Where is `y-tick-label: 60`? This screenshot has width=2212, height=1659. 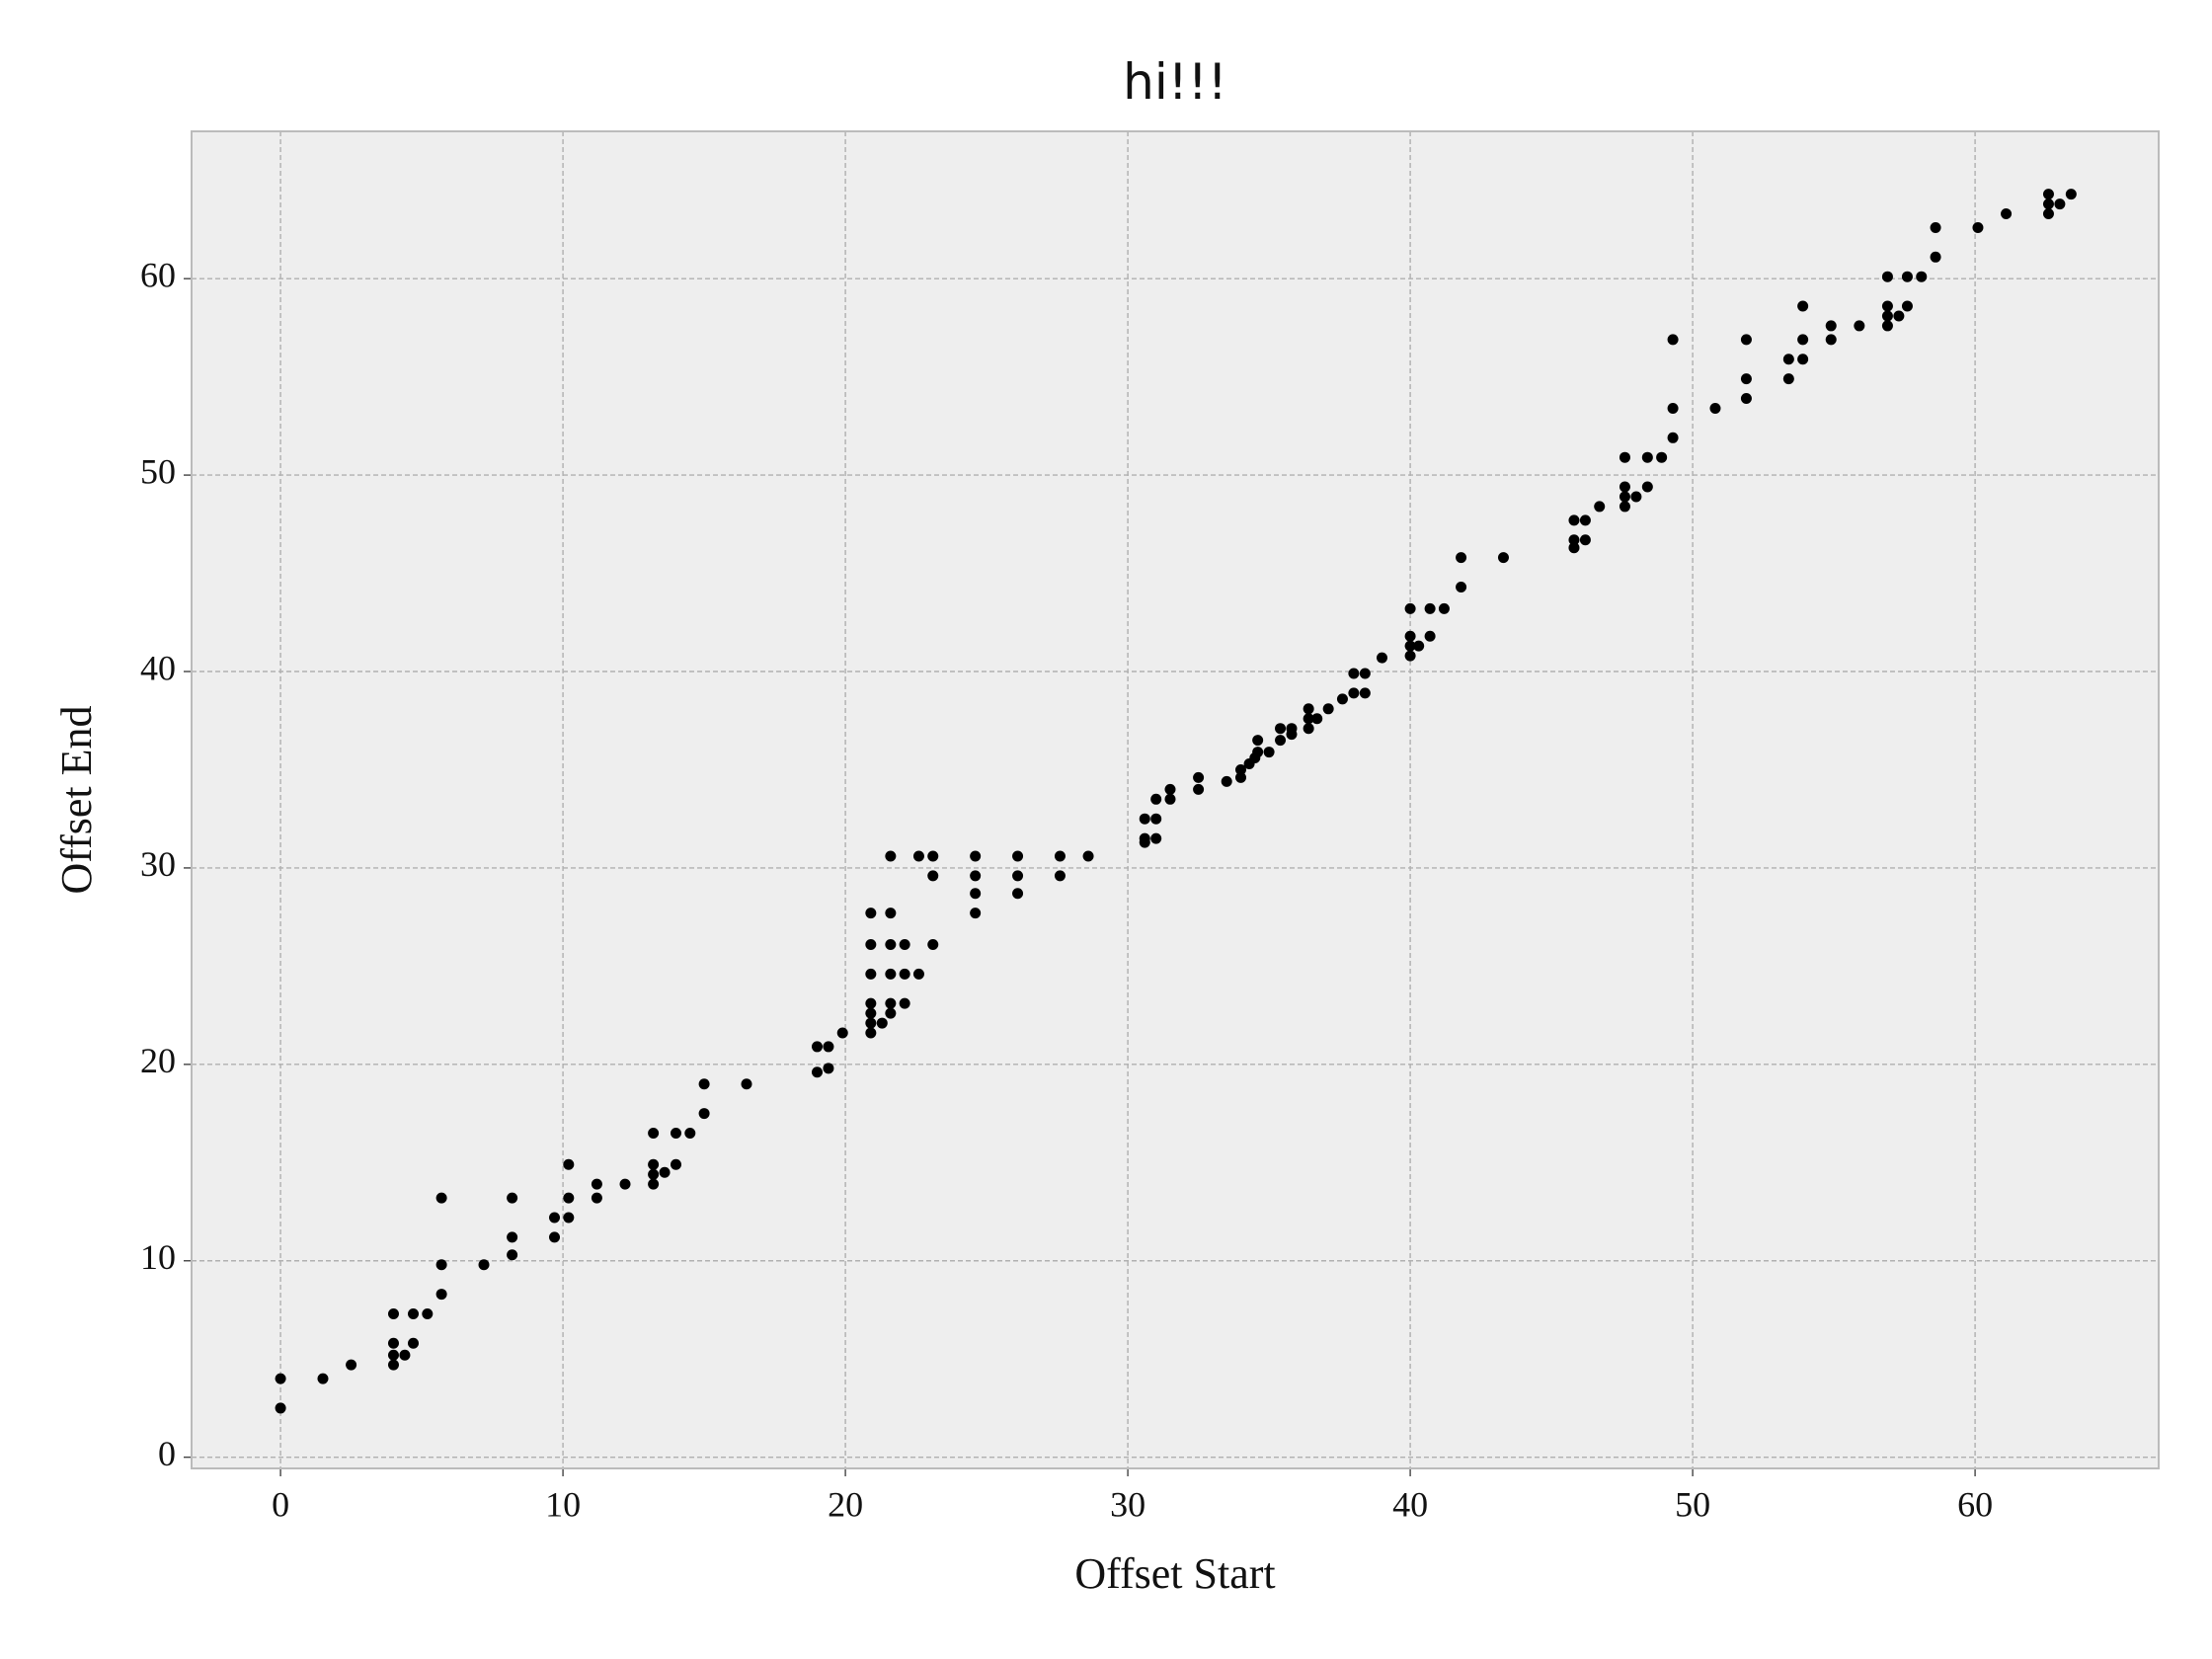
y-tick-label: 60 is located at coordinates (158, 275).